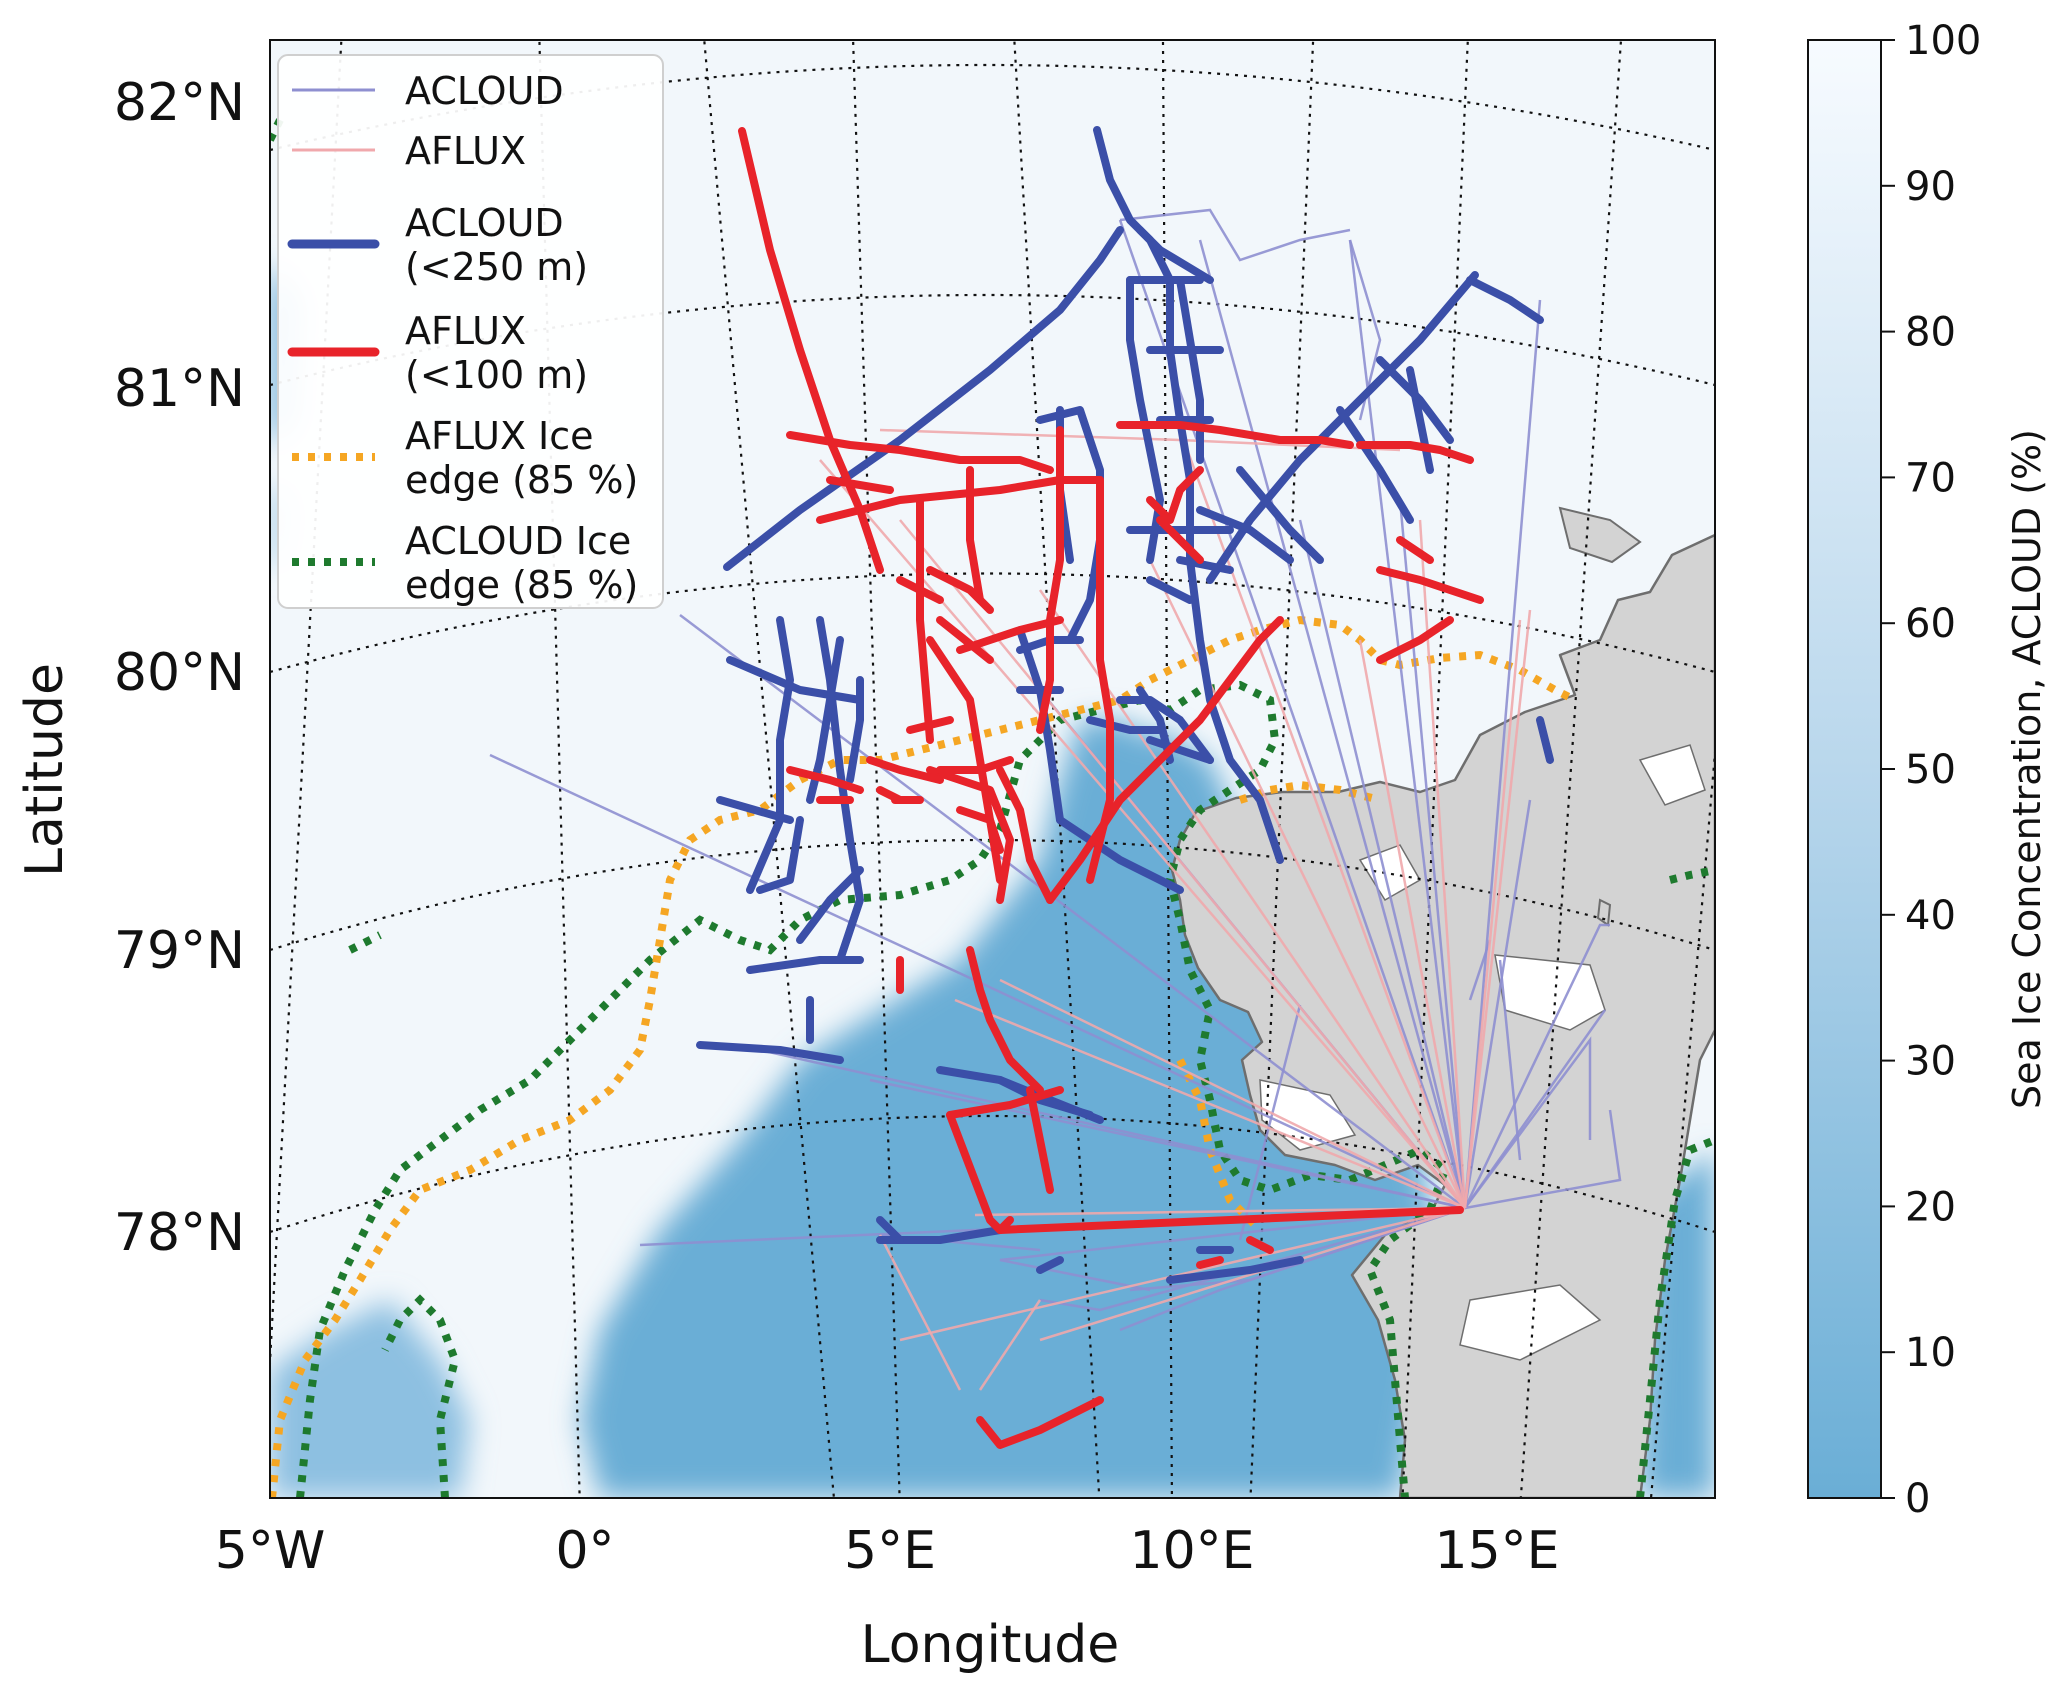  What do you see at coordinates (1930, 624) in the screenshot?
I see `colorbar-tick-label: 60` at bounding box center [1930, 624].